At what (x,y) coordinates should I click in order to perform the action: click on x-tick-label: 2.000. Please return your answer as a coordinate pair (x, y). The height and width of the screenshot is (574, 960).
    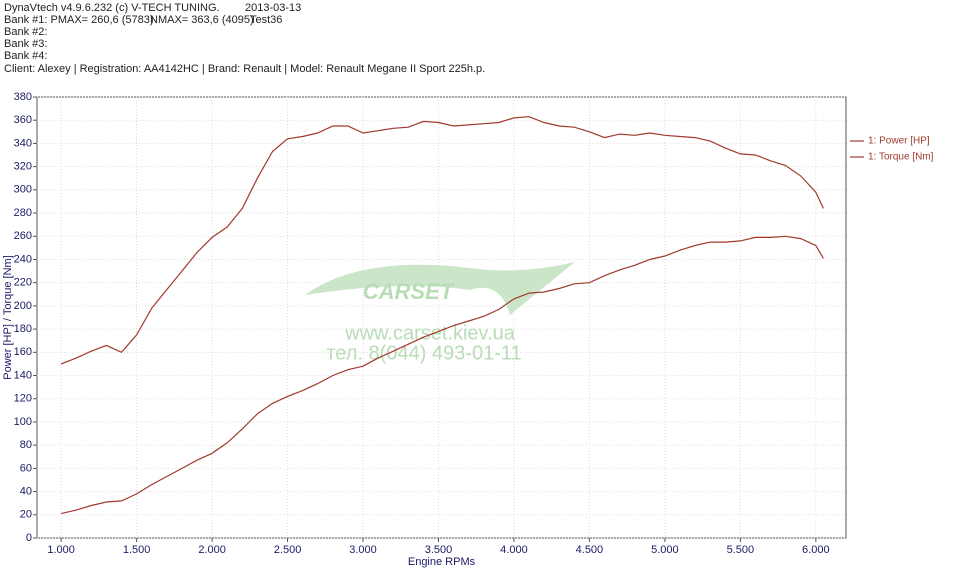
    Looking at the image, I should click on (212, 550).